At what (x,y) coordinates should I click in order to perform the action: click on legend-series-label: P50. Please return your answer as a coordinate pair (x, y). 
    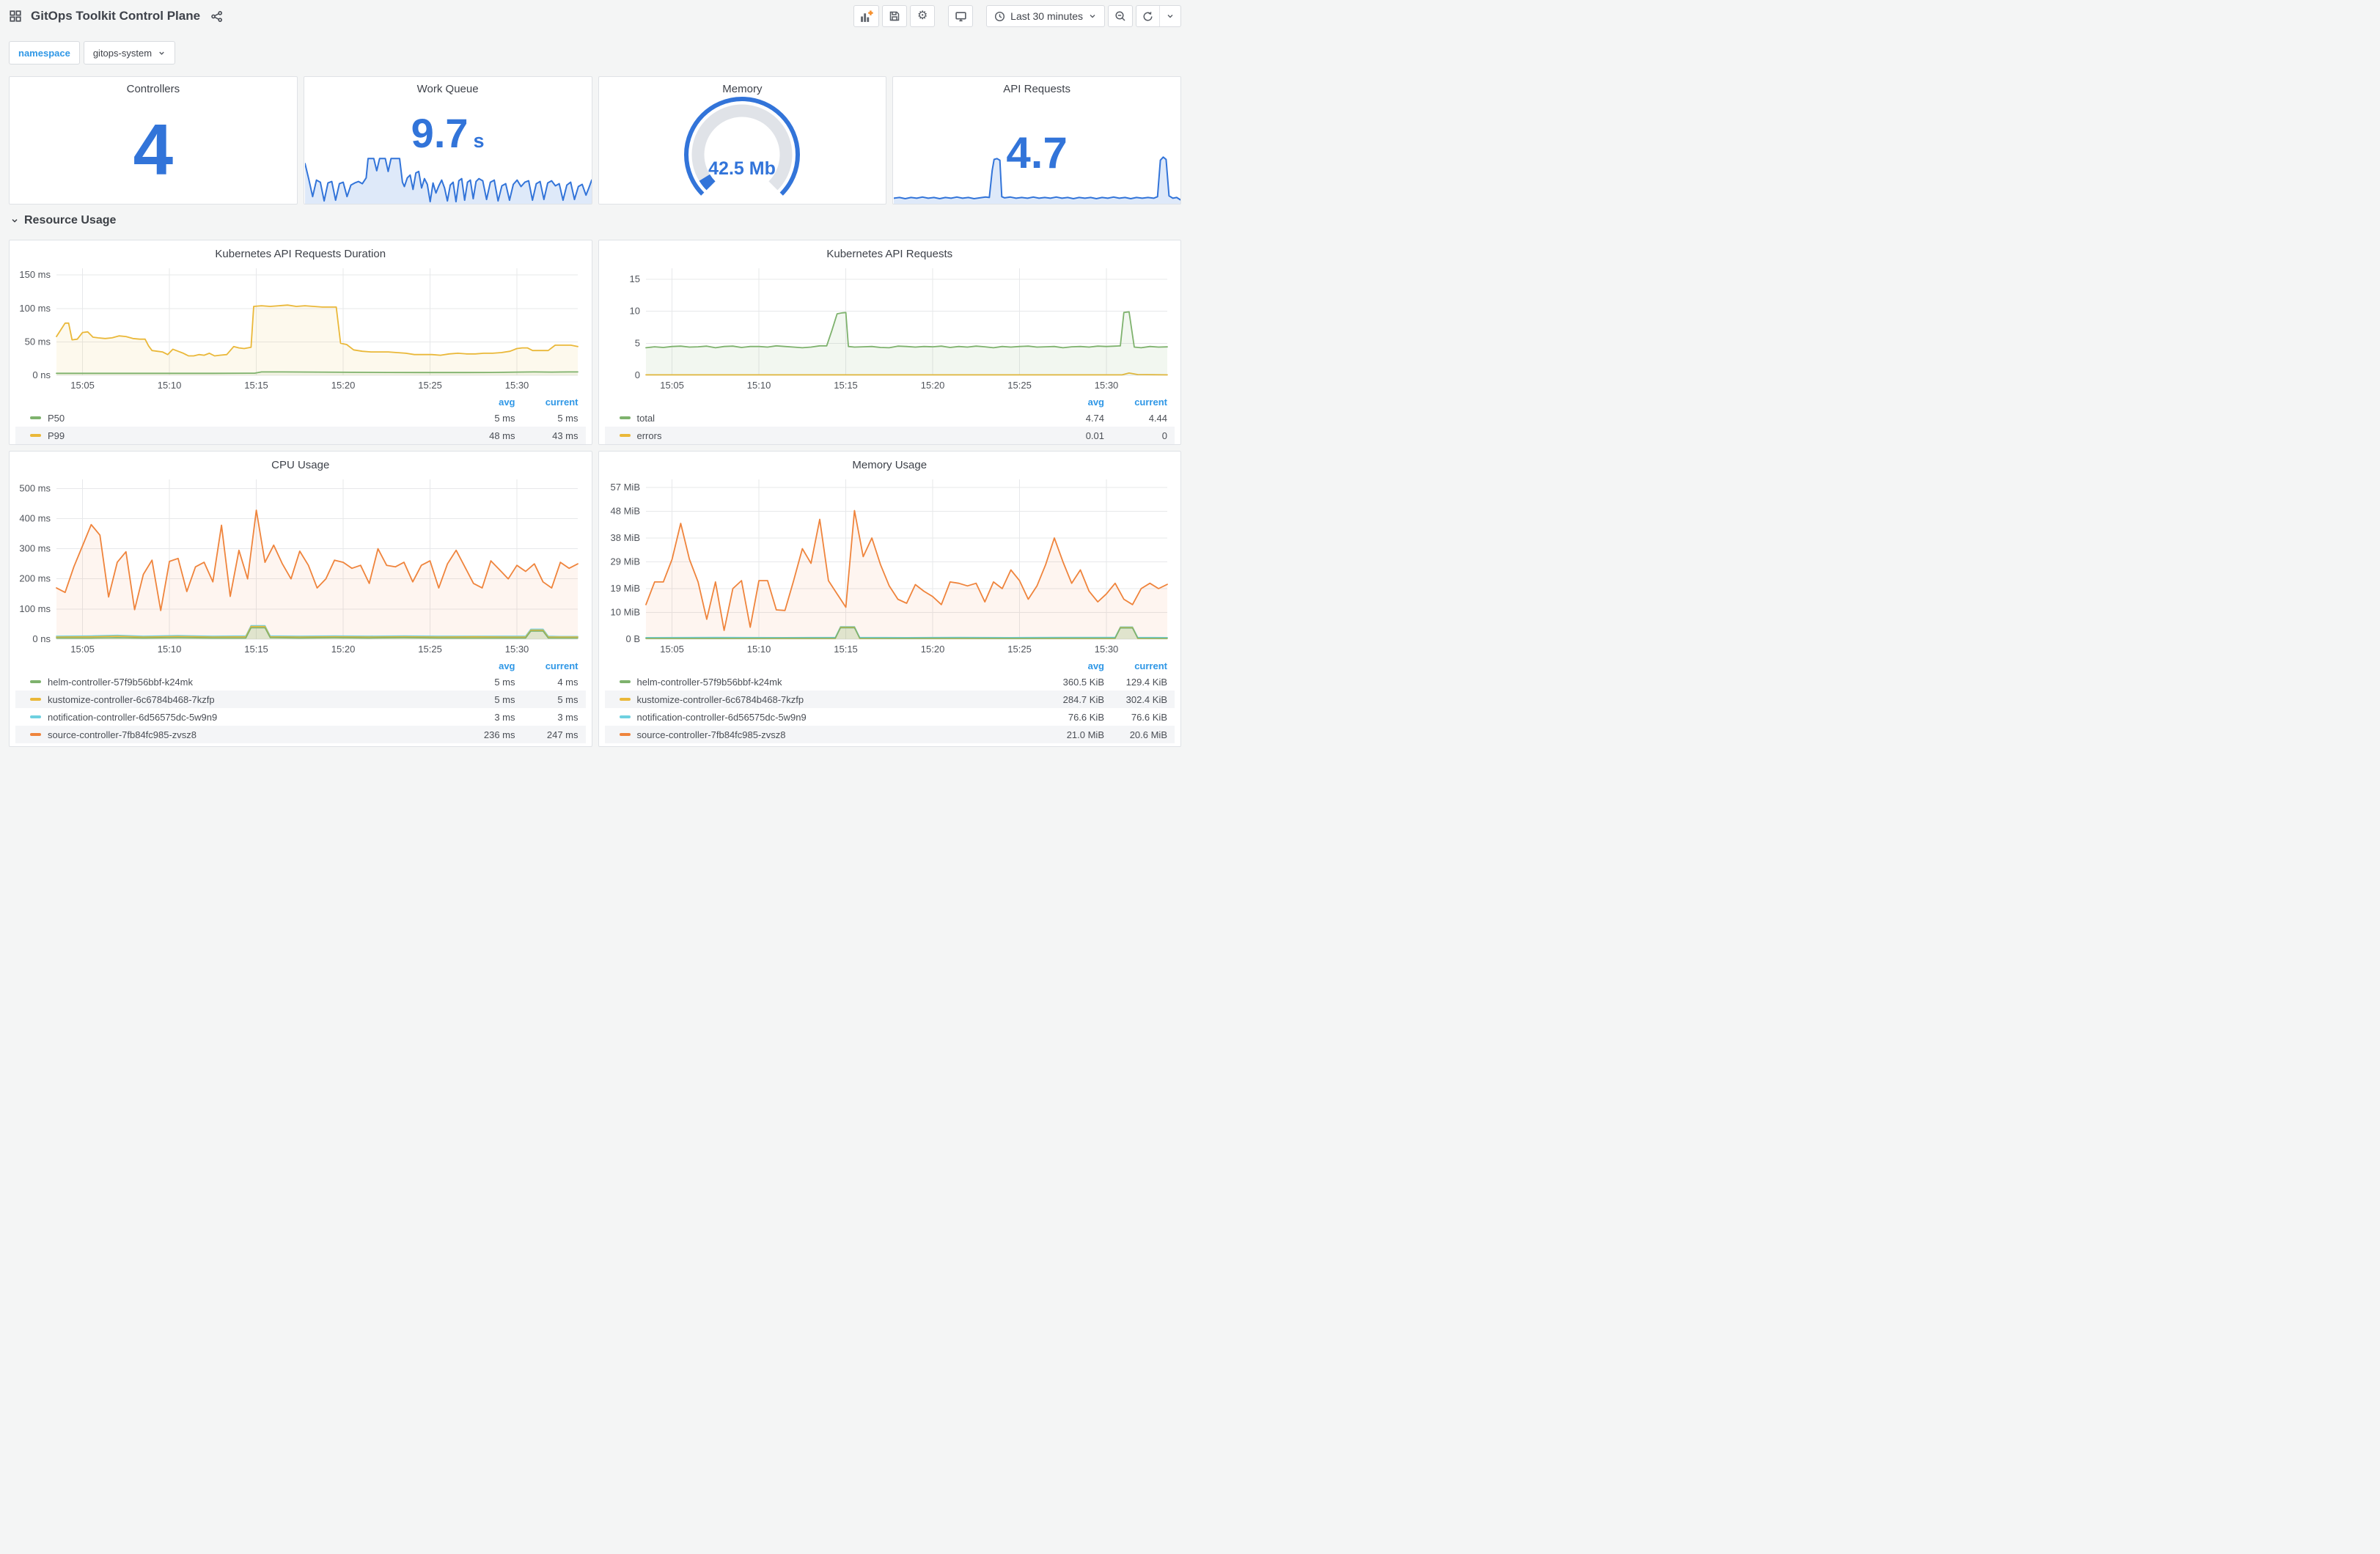
    Looking at the image, I should click on (57, 418).